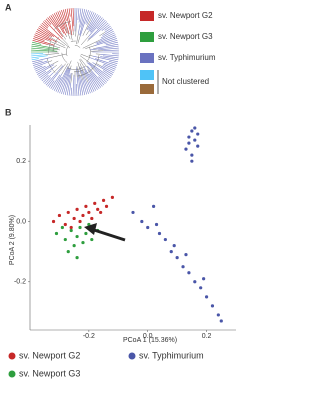 The width and height of the screenshot is (320, 400). Describe the element at coordinates (20, 282) in the screenshot. I see `y-tick-label: -0.2` at that location.